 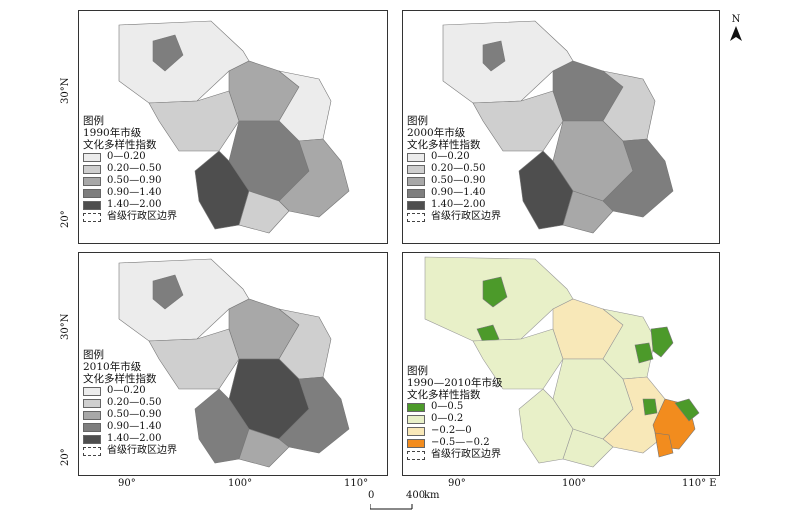 I want to click on legend-item: −0.2—0, so click(x=454, y=431).